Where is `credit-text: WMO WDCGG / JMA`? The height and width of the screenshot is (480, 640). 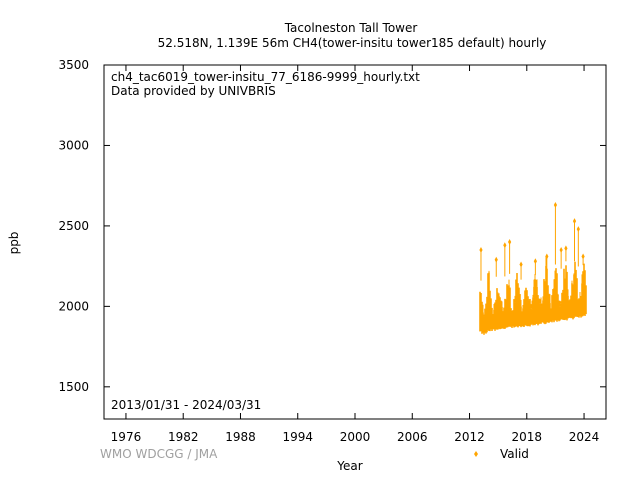
credit-text: WMO WDCGG / JMA is located at coordinates (159, 454).